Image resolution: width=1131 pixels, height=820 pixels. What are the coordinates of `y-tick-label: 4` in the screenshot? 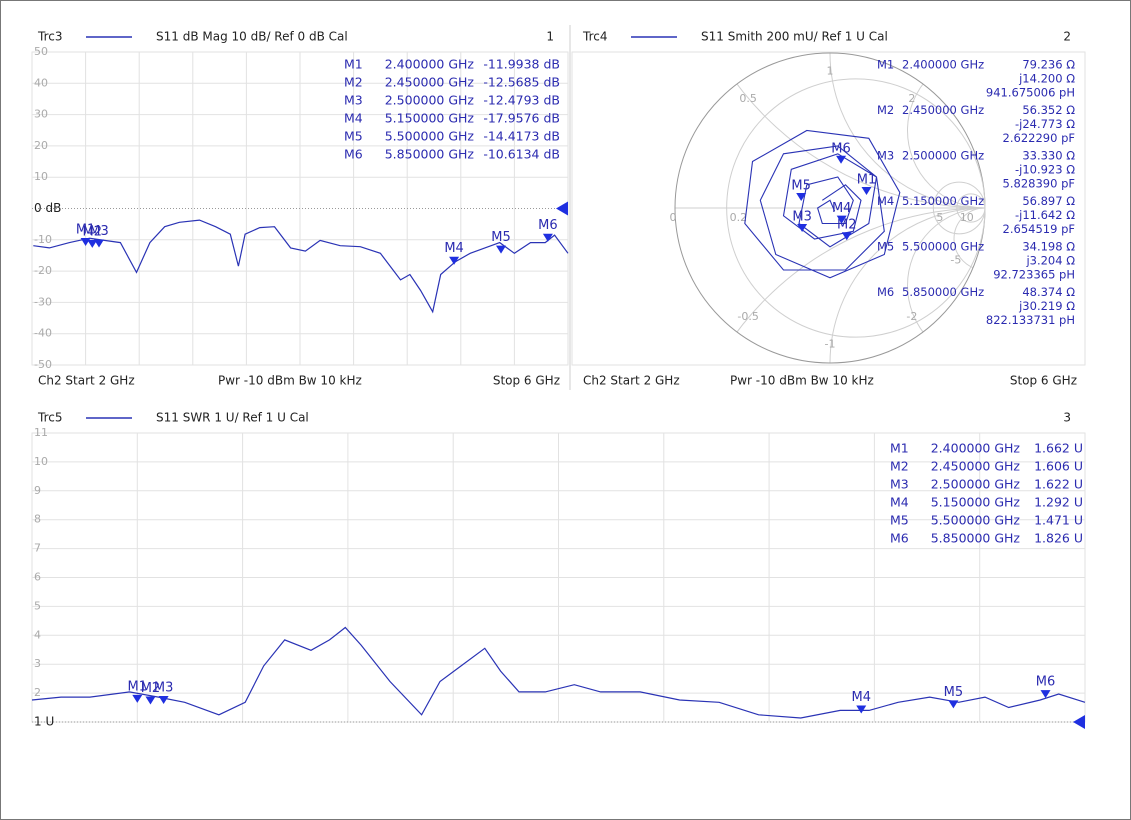 It's located at (37, 634).